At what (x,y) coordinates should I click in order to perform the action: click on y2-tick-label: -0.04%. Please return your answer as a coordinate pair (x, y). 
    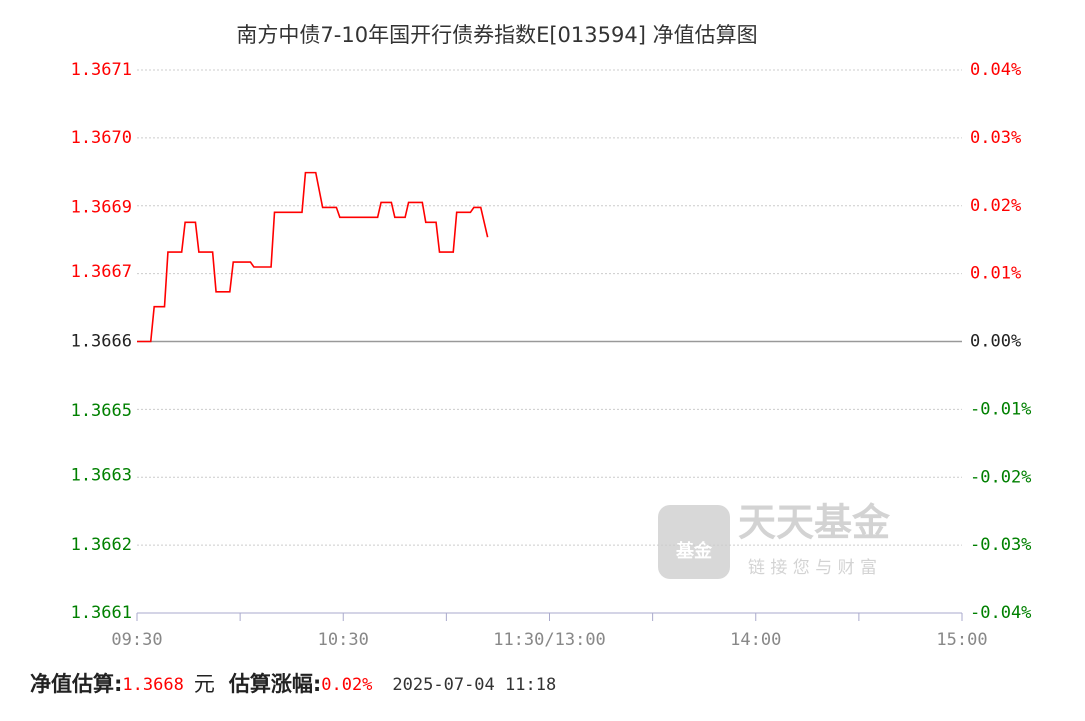
    Looking at the image, I should click on (1000, 613).